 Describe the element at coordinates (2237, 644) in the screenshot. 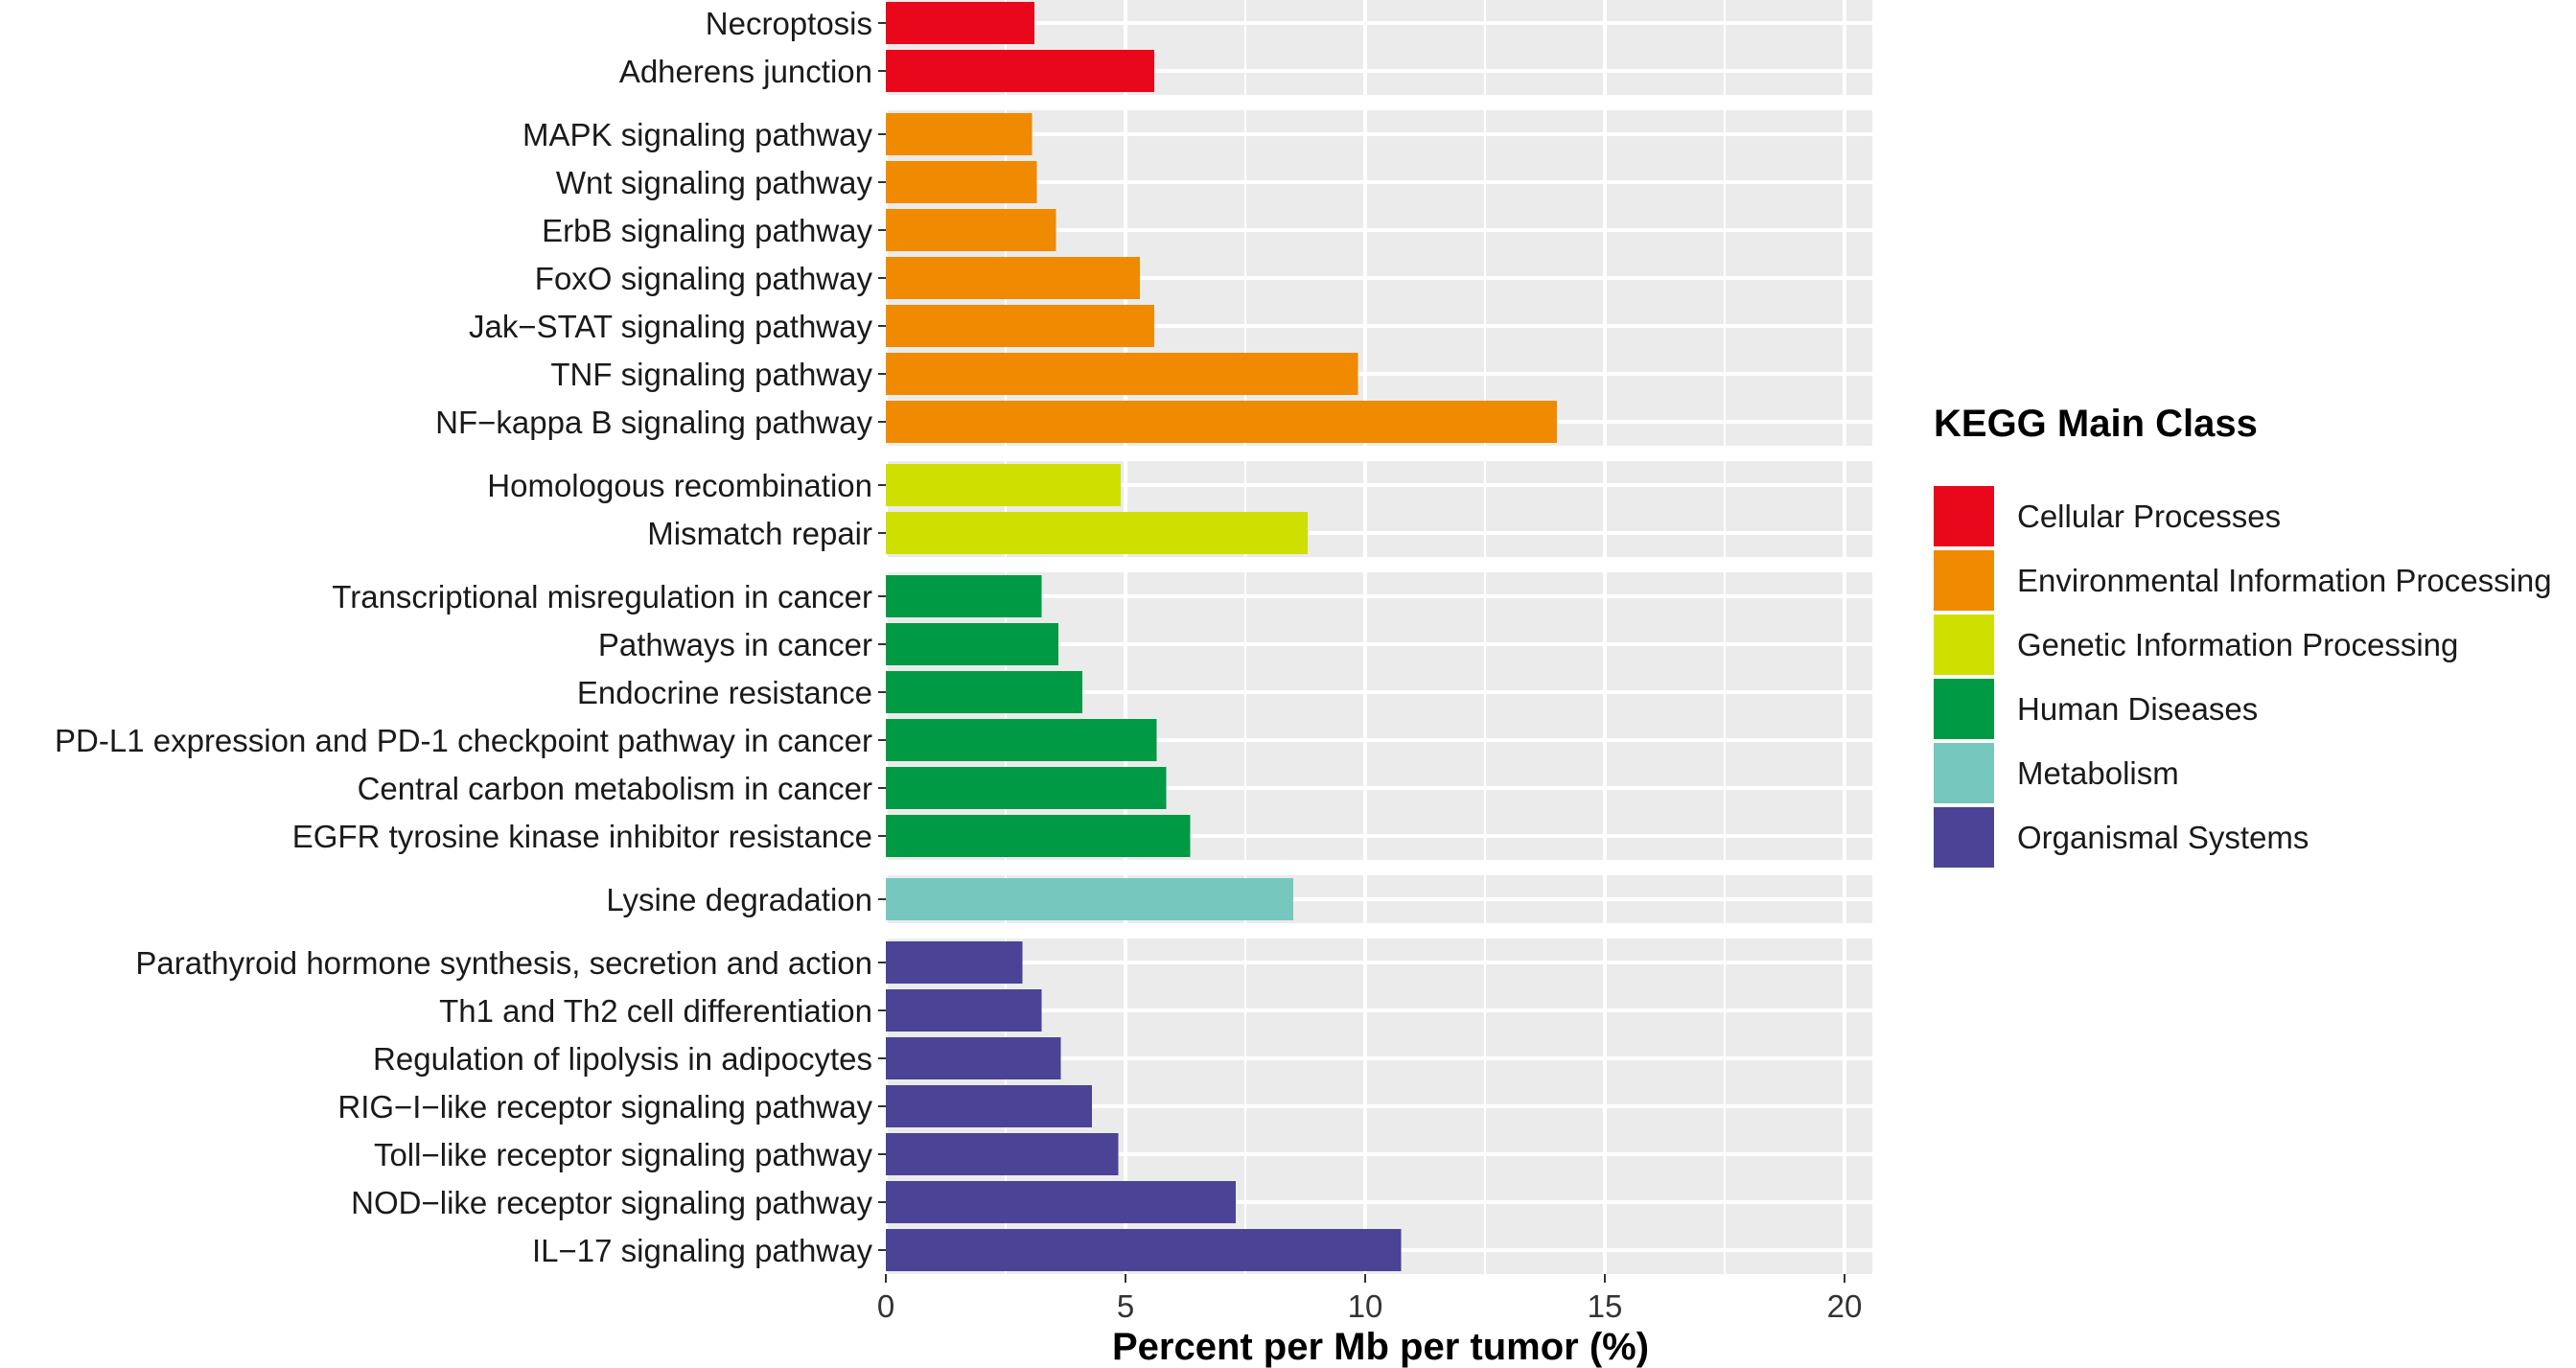

I see `legend-label: Genetic Information Processing` at that location.